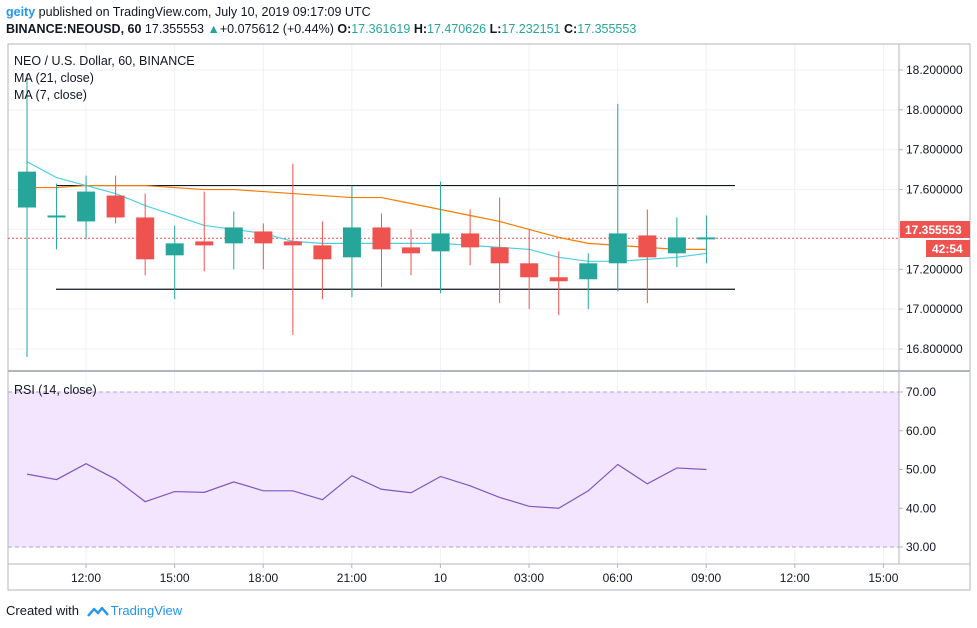 Image resolution: width=977 pixels, height=628 pixels. What do you see at coordinates (352, 578) in the screenshot?
I see `time-tick-label: 21:00` at bounding box center [352, 578].